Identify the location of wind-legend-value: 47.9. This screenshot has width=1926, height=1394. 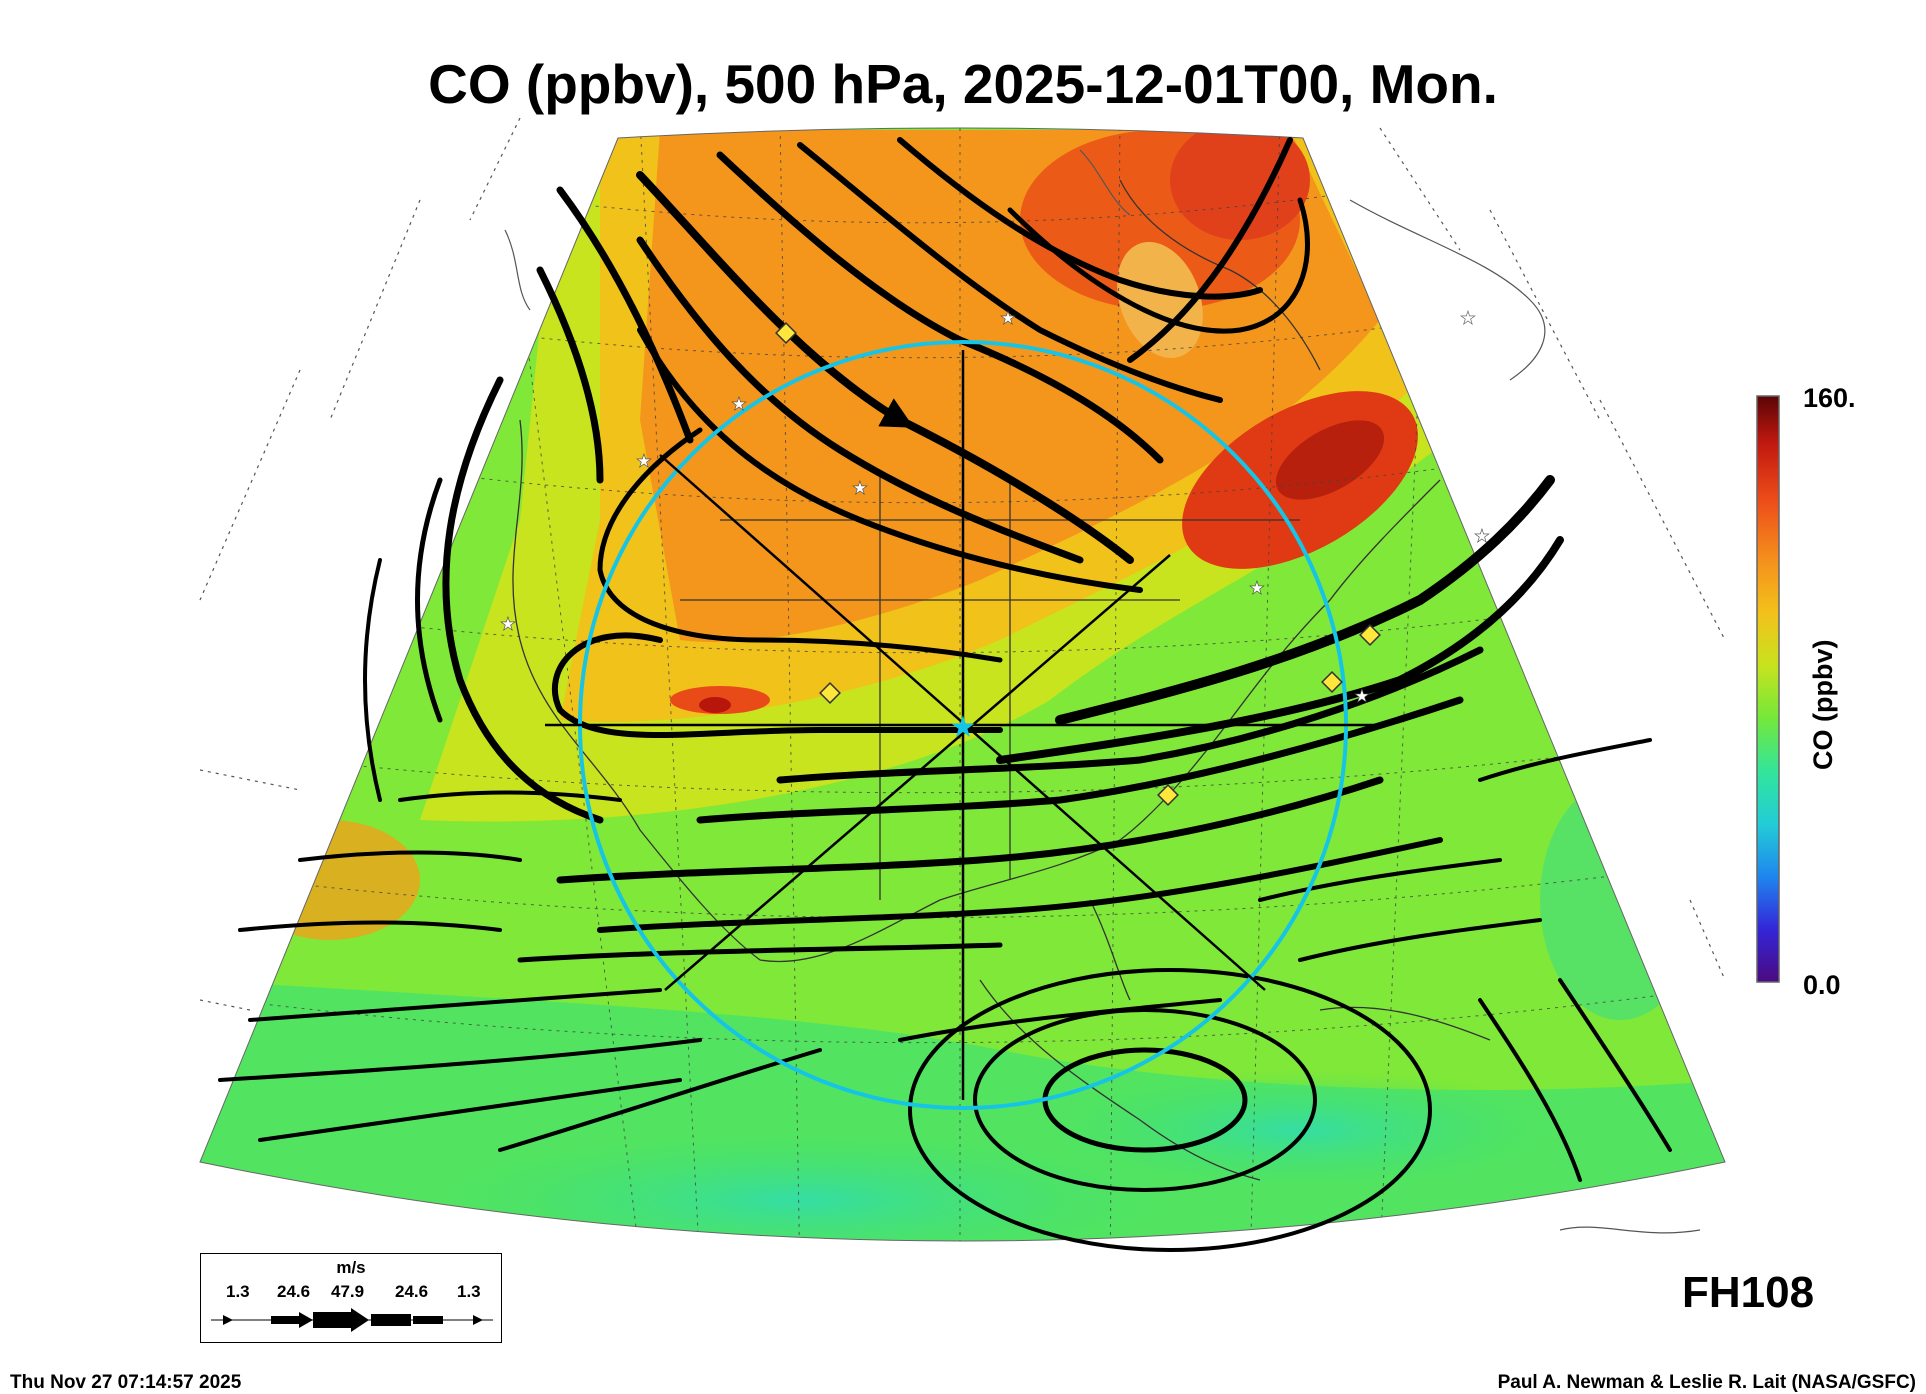
(348, 1291).